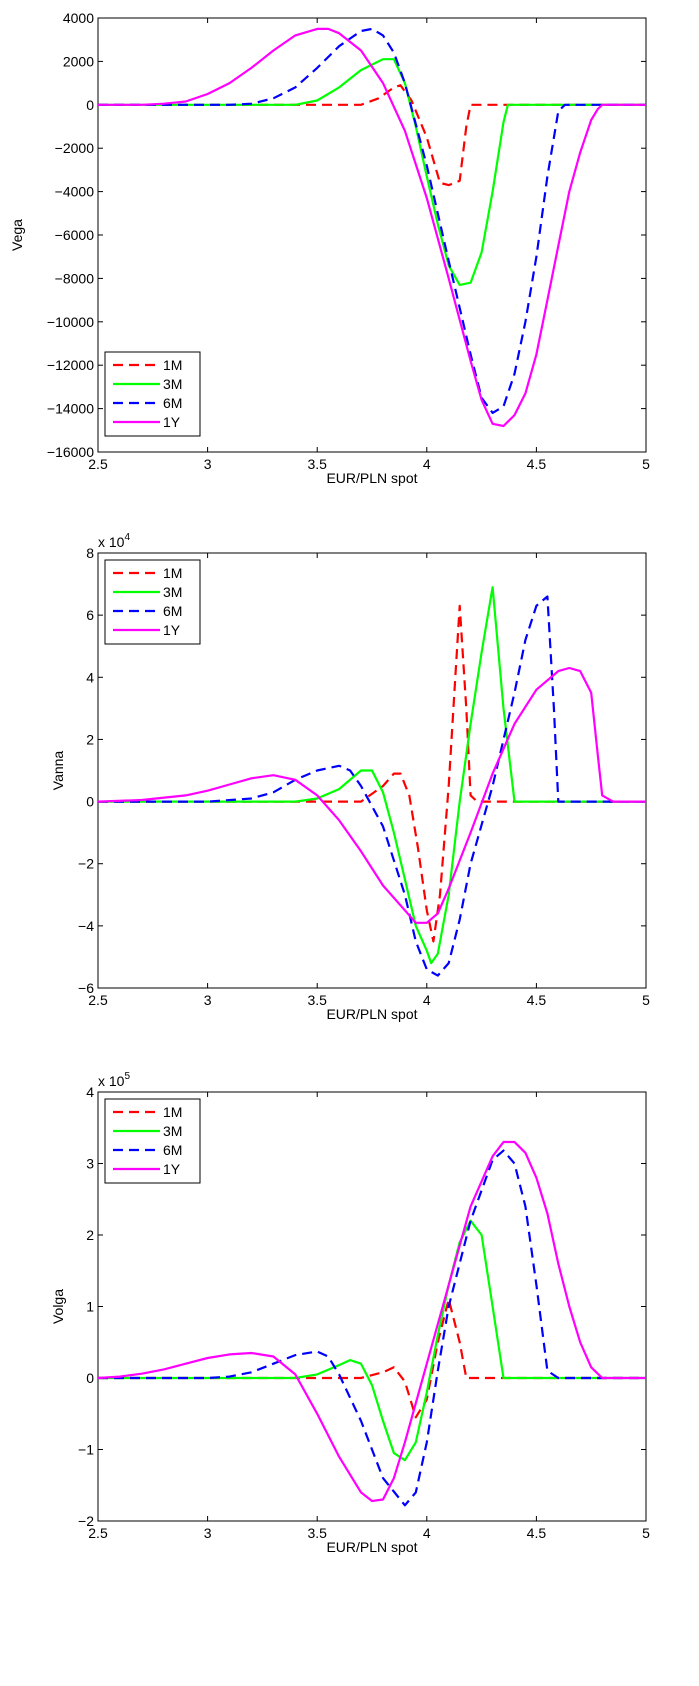 The width and height of the screenshot is (699, 1686). I want to click on y-multiplier: x 104, so click(114, 541).